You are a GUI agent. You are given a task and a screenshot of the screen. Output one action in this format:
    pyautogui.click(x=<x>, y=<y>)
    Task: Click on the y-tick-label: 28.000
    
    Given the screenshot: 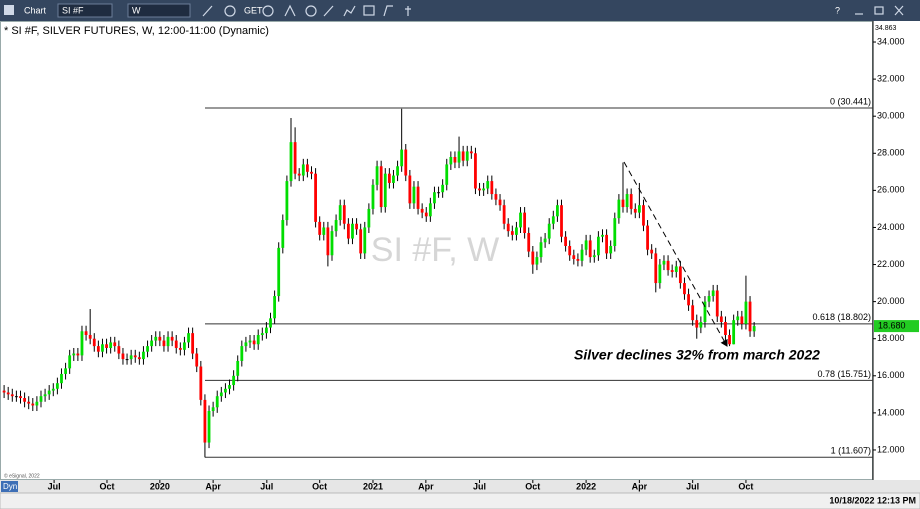 What is the action you would take?
    pyautogui.click(x=891, y=153)
    